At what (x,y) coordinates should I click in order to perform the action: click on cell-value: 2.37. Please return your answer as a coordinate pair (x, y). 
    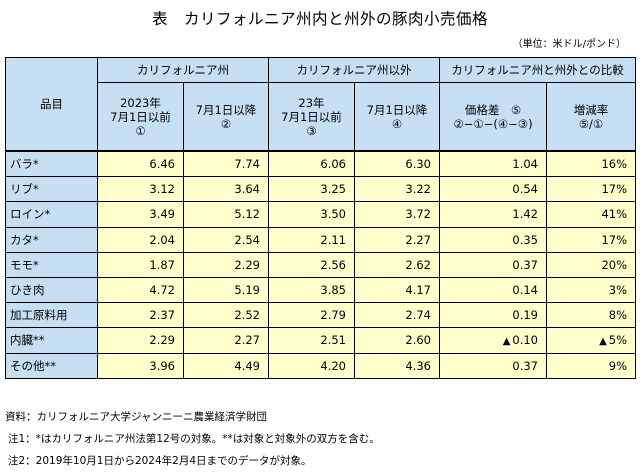
    Looking at the image, I should click on (162, 315).